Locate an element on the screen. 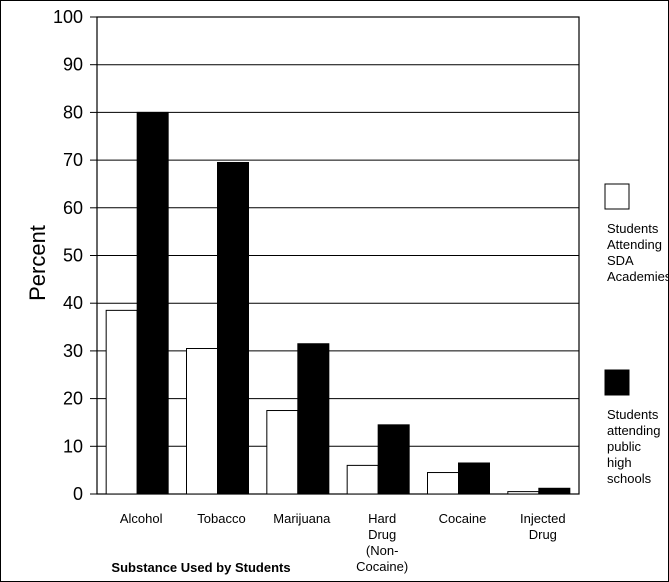 The width and height of the screenshot is (669, 582). y-tick-label: 20 is located at coordinates (73, 399).